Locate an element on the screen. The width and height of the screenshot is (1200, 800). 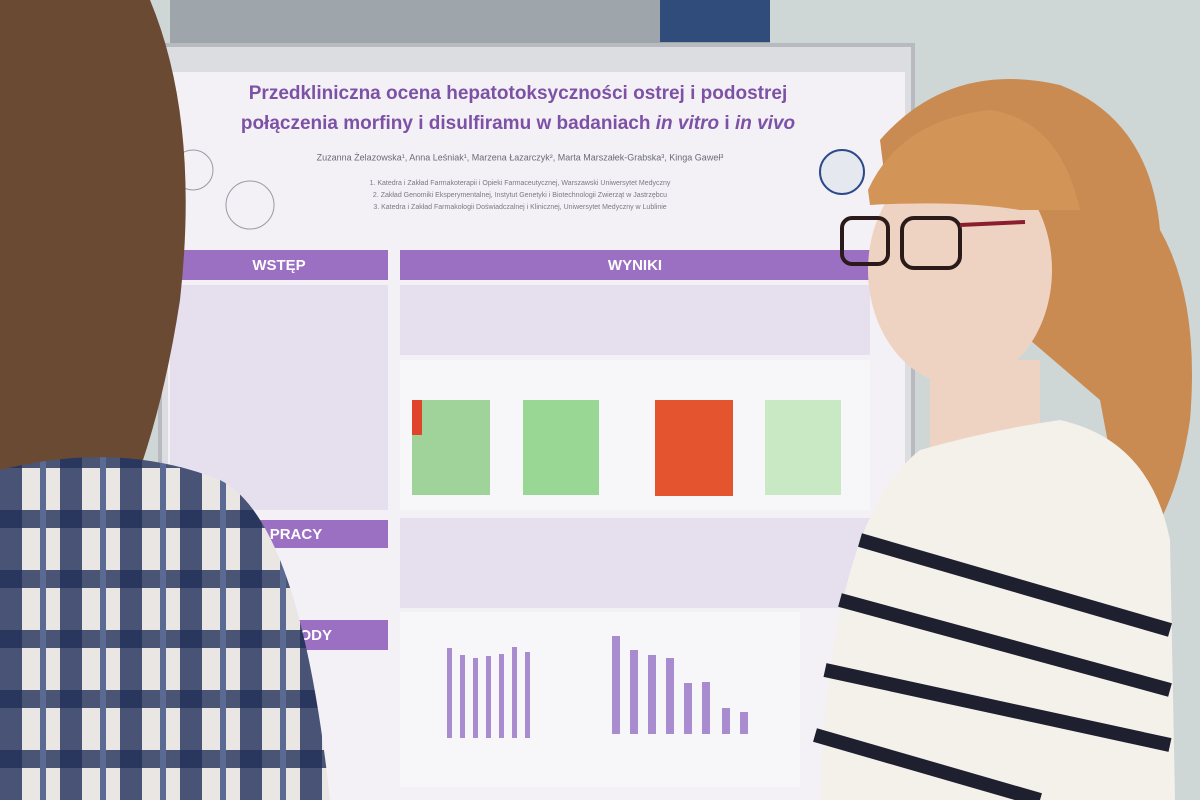
section-header: WSTĘP is located at coordinates (278, 265).